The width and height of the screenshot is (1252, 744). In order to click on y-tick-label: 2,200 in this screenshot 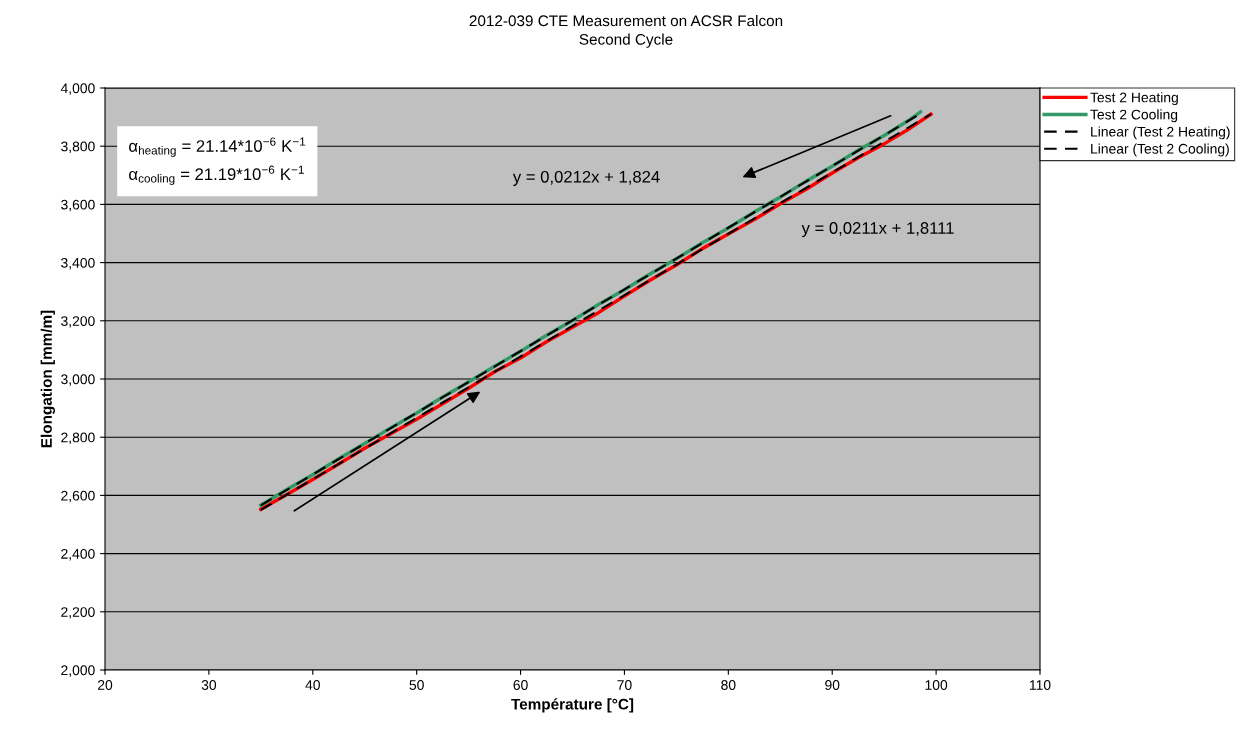, I will do `click(78, 613)`.